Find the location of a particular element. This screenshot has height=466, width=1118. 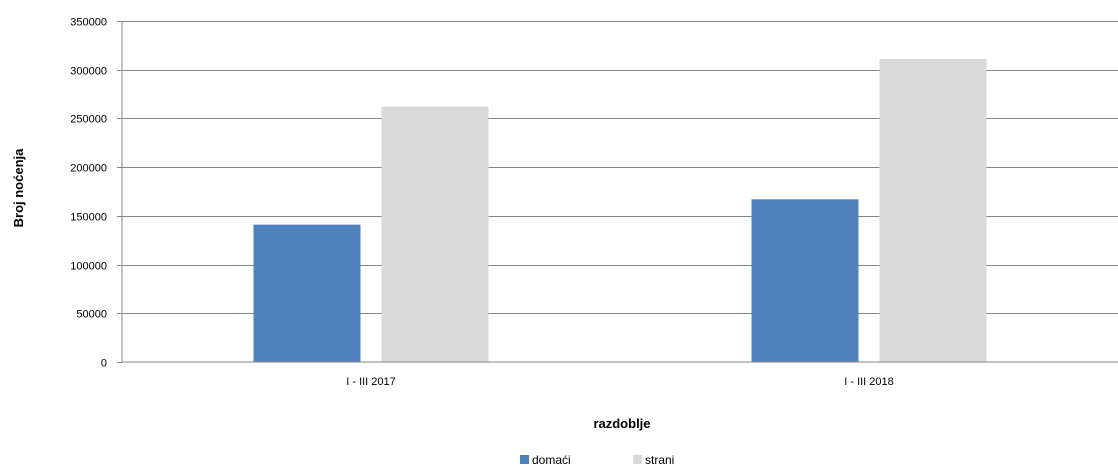

legend: domaći strani is located at coordinates (597, 459).